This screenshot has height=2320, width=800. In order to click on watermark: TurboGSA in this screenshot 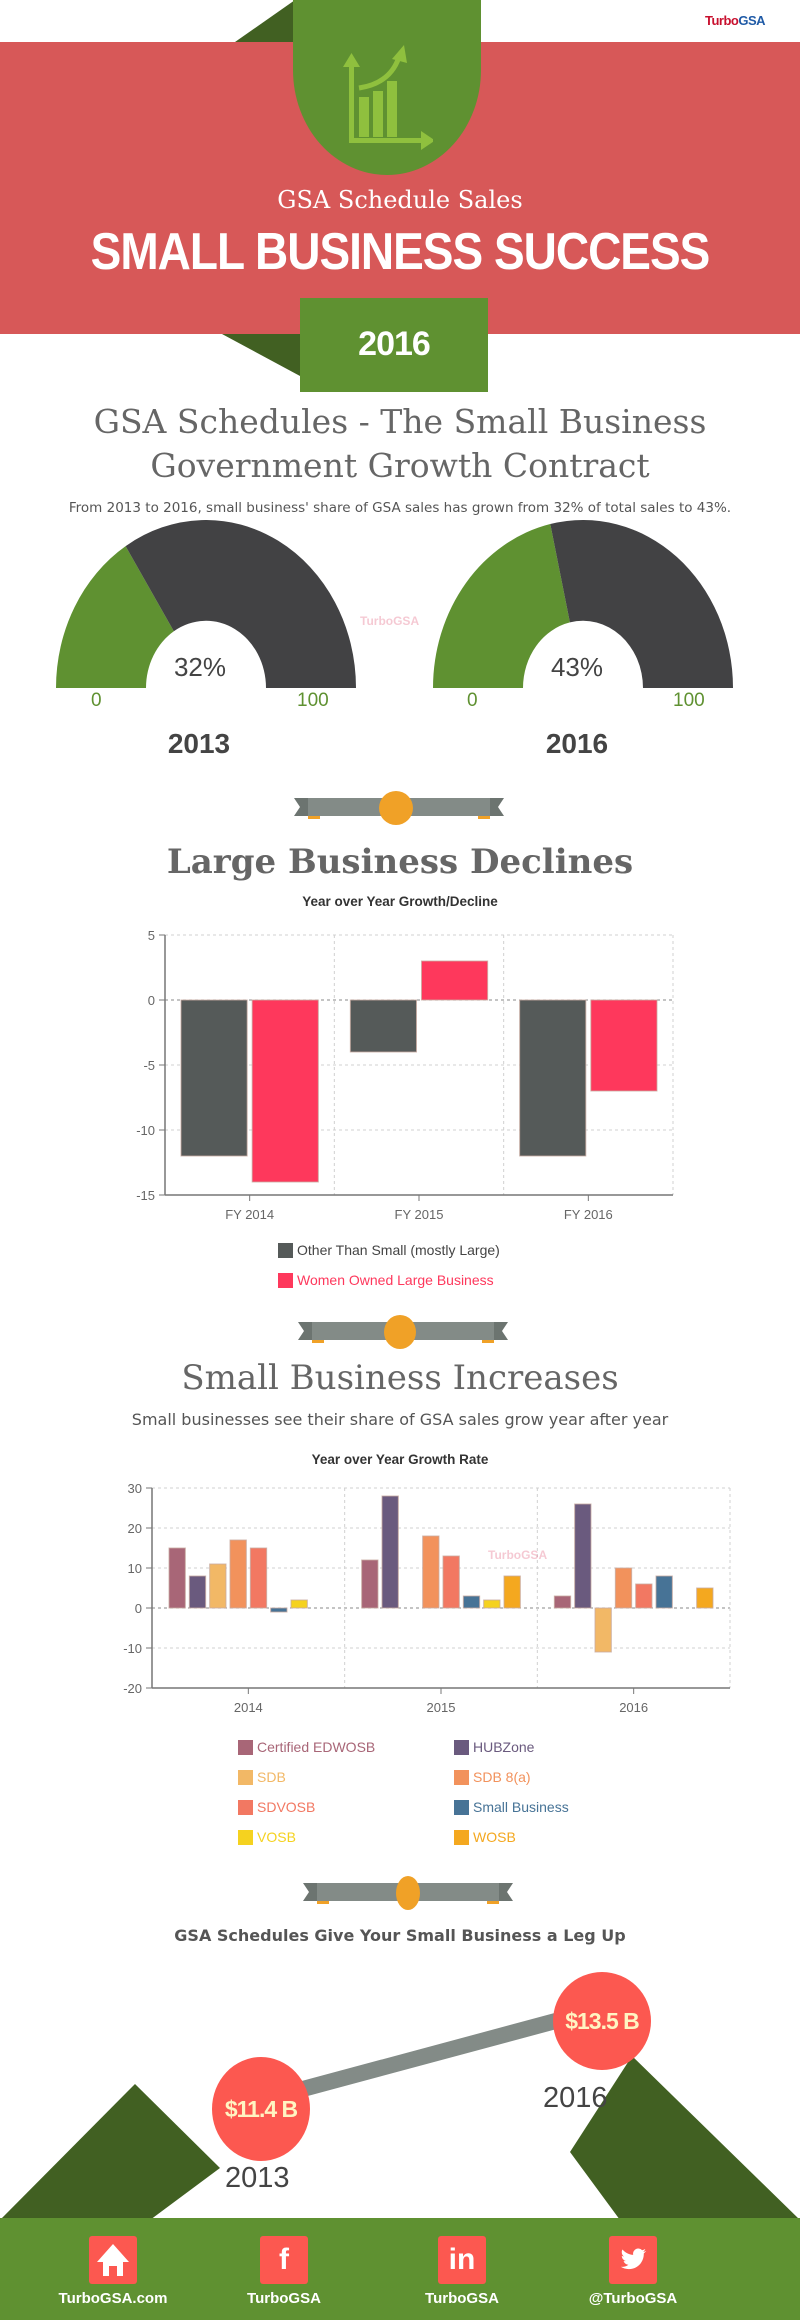, I will do `click(390, 621)`.